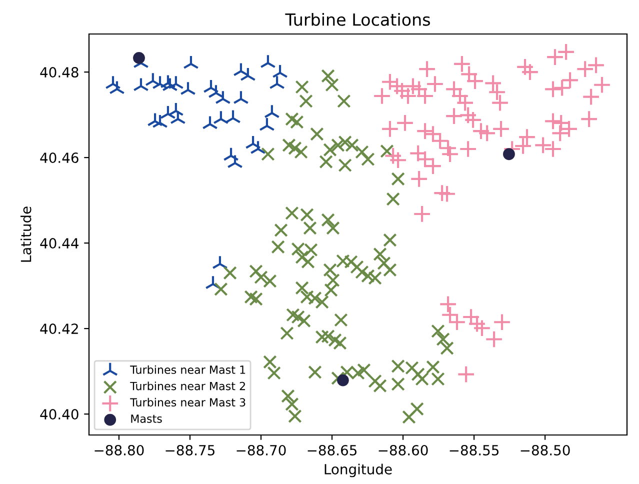  What do you see at coordinates (188, 369) in the screenshot?
I see `legend-label: Turbines near Mast 1` at bounding box center [188, 369].